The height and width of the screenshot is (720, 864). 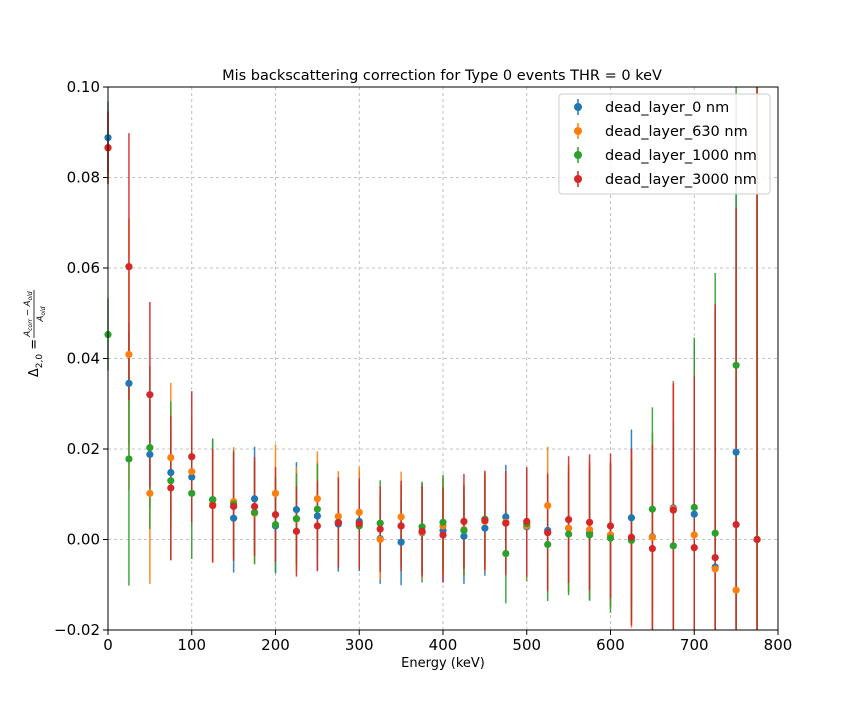 I want to click on x-tick-label: 800, so click(x=778, y=645).